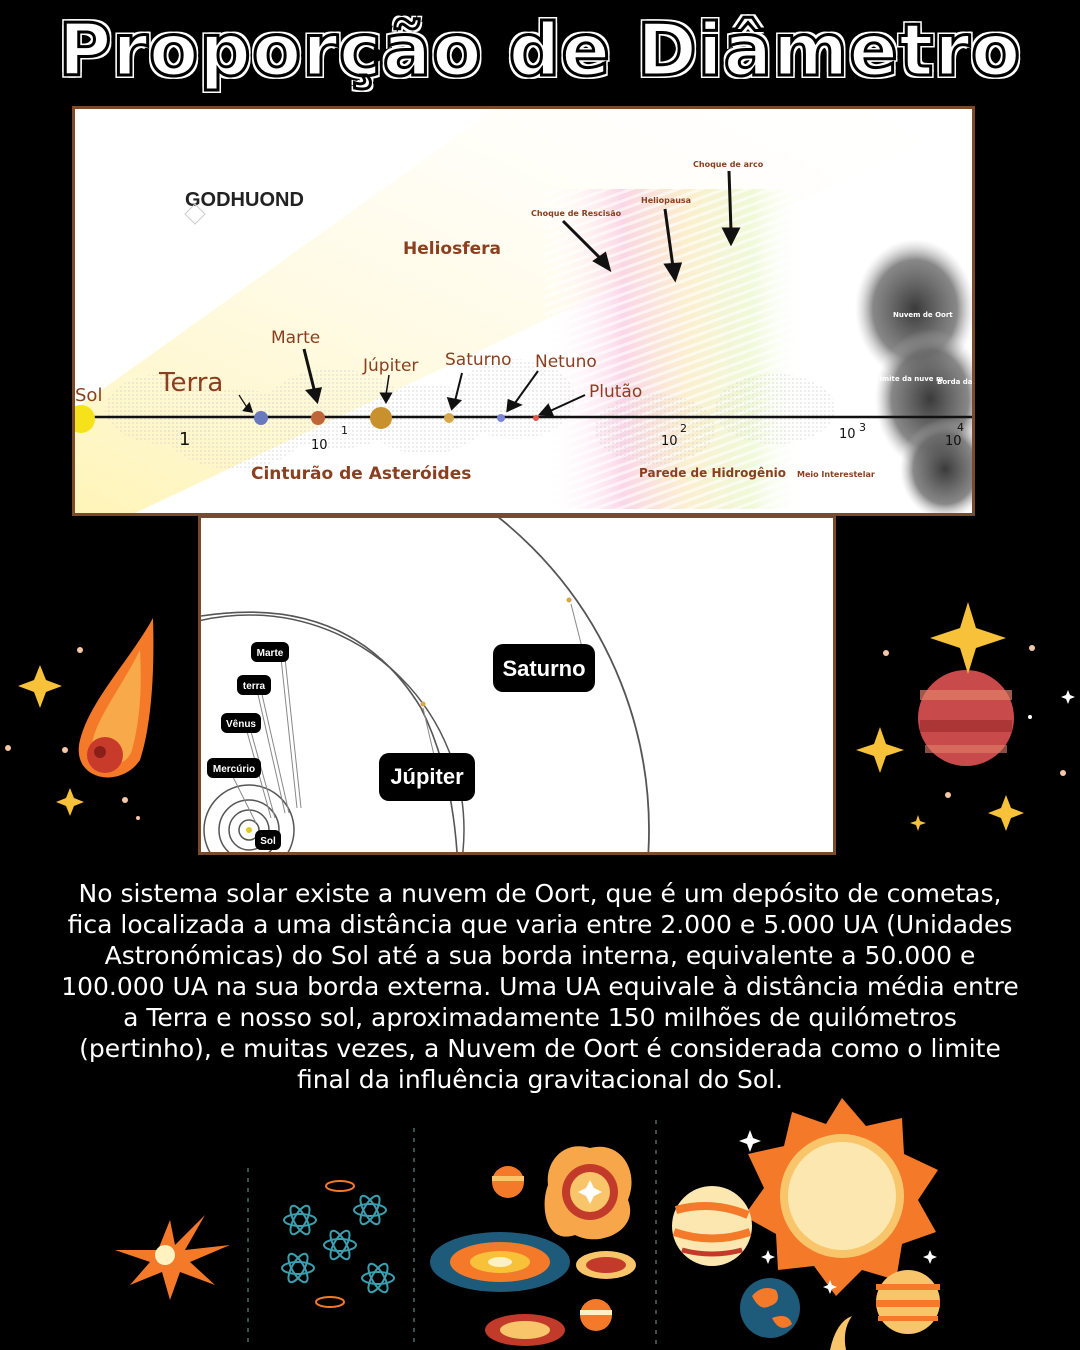 This screenshot has width=1080, height=1350. I want to click on termination-shock-label: Choque de Rescisão, so click(576, 213).